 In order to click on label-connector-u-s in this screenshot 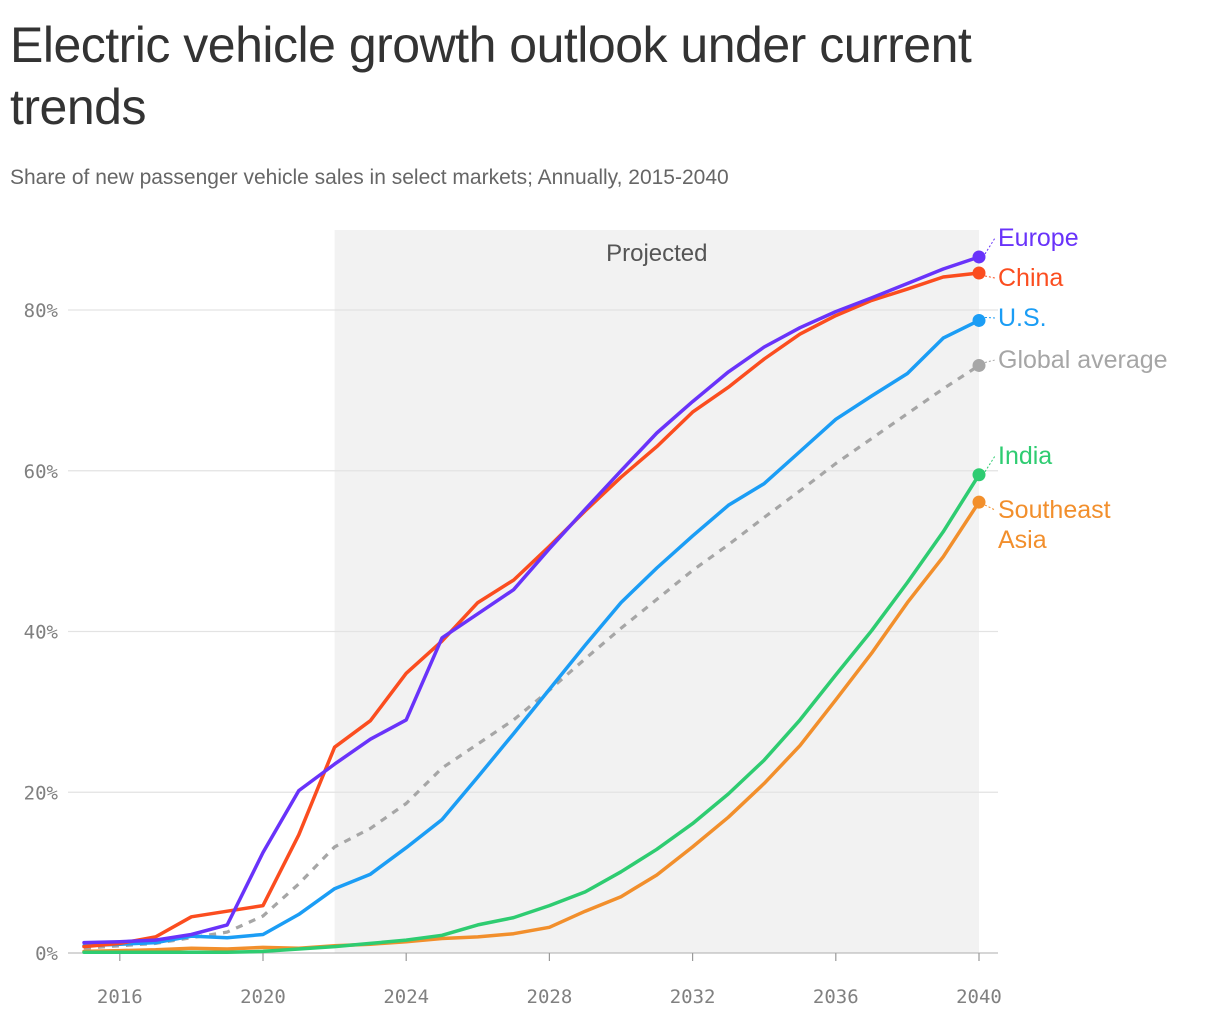, I will do `click(990, 317)`.